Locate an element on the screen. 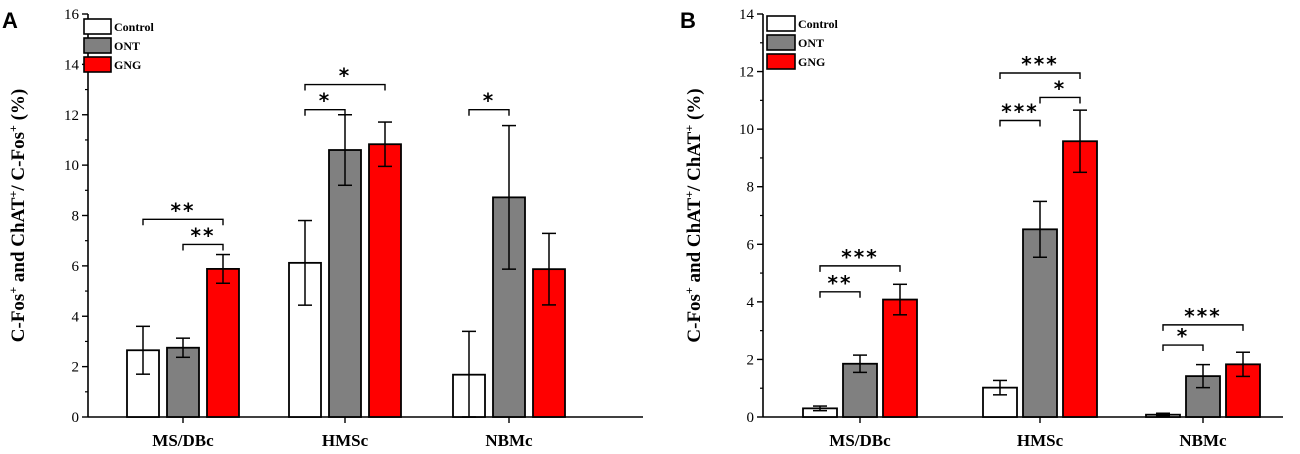 This screenshot has width=1300, height=454. y-axis-label-part: / ChAT is located at coordinates (694, 161).